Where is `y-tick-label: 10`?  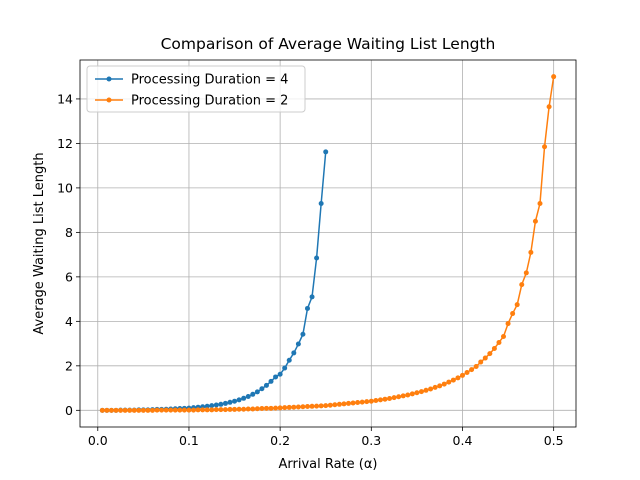
y-tick-label: 10 is located at coordinates (65, 187).